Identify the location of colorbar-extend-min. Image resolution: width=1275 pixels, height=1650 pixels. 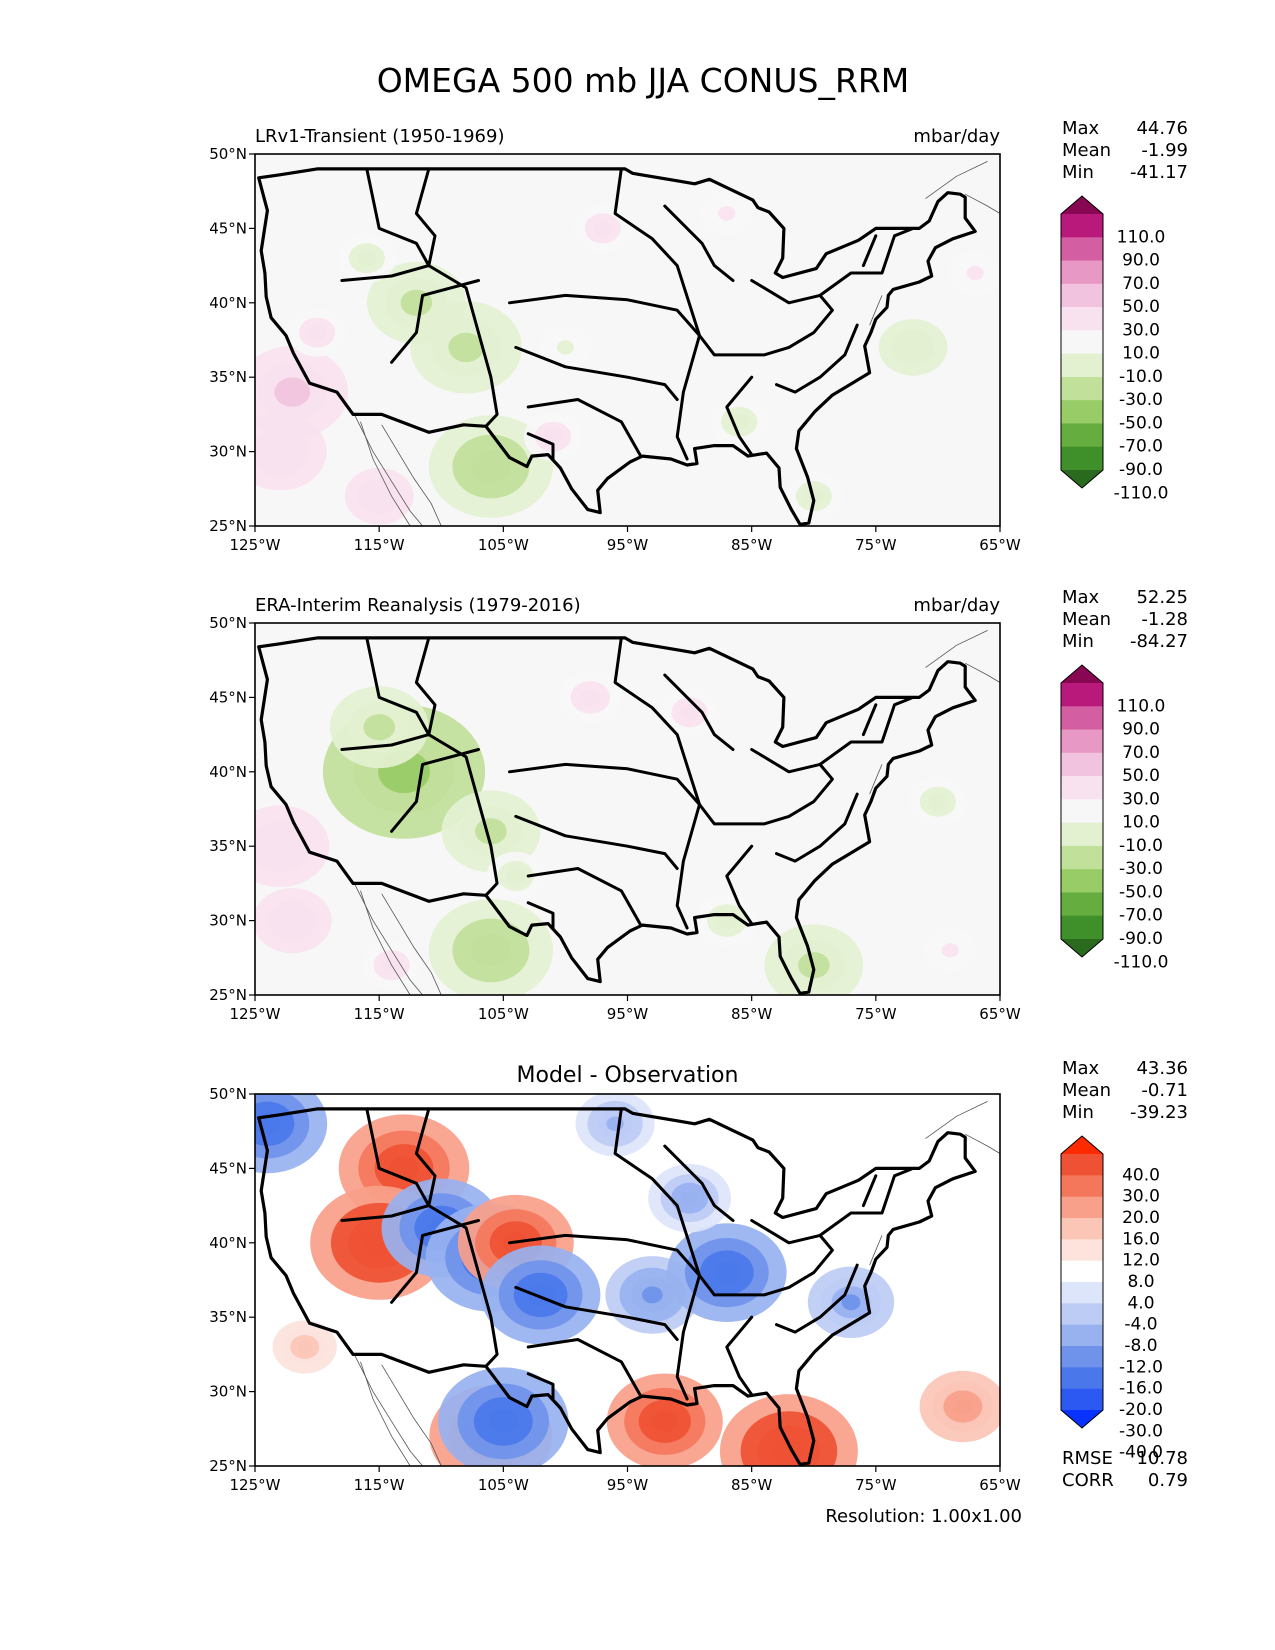
(1082, 948).